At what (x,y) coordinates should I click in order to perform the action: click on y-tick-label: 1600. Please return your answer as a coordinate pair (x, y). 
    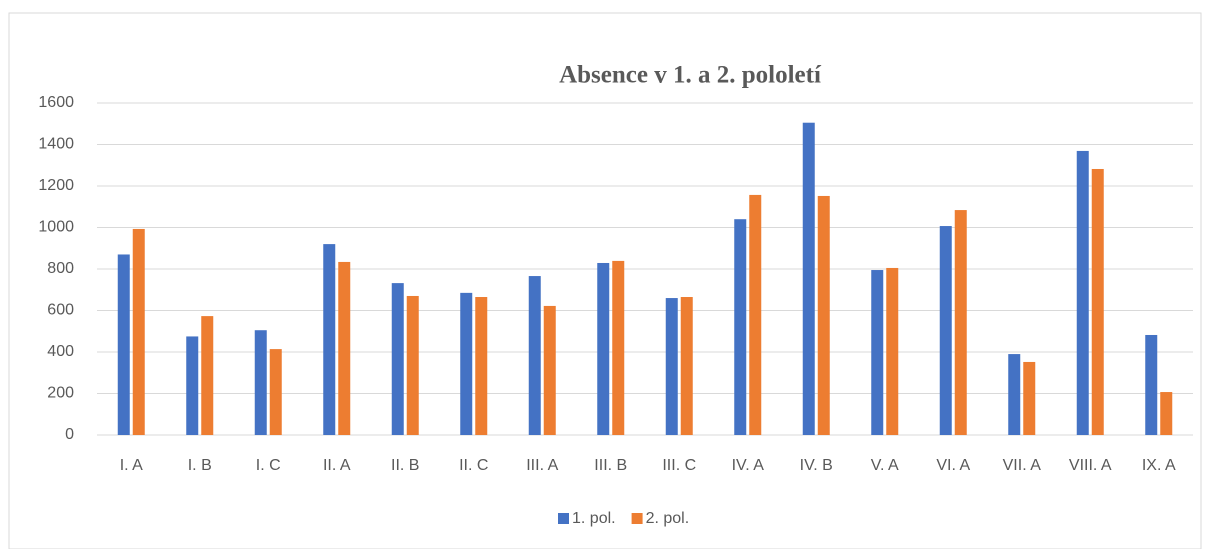
    Looking at the image, I should click on (56, 102).